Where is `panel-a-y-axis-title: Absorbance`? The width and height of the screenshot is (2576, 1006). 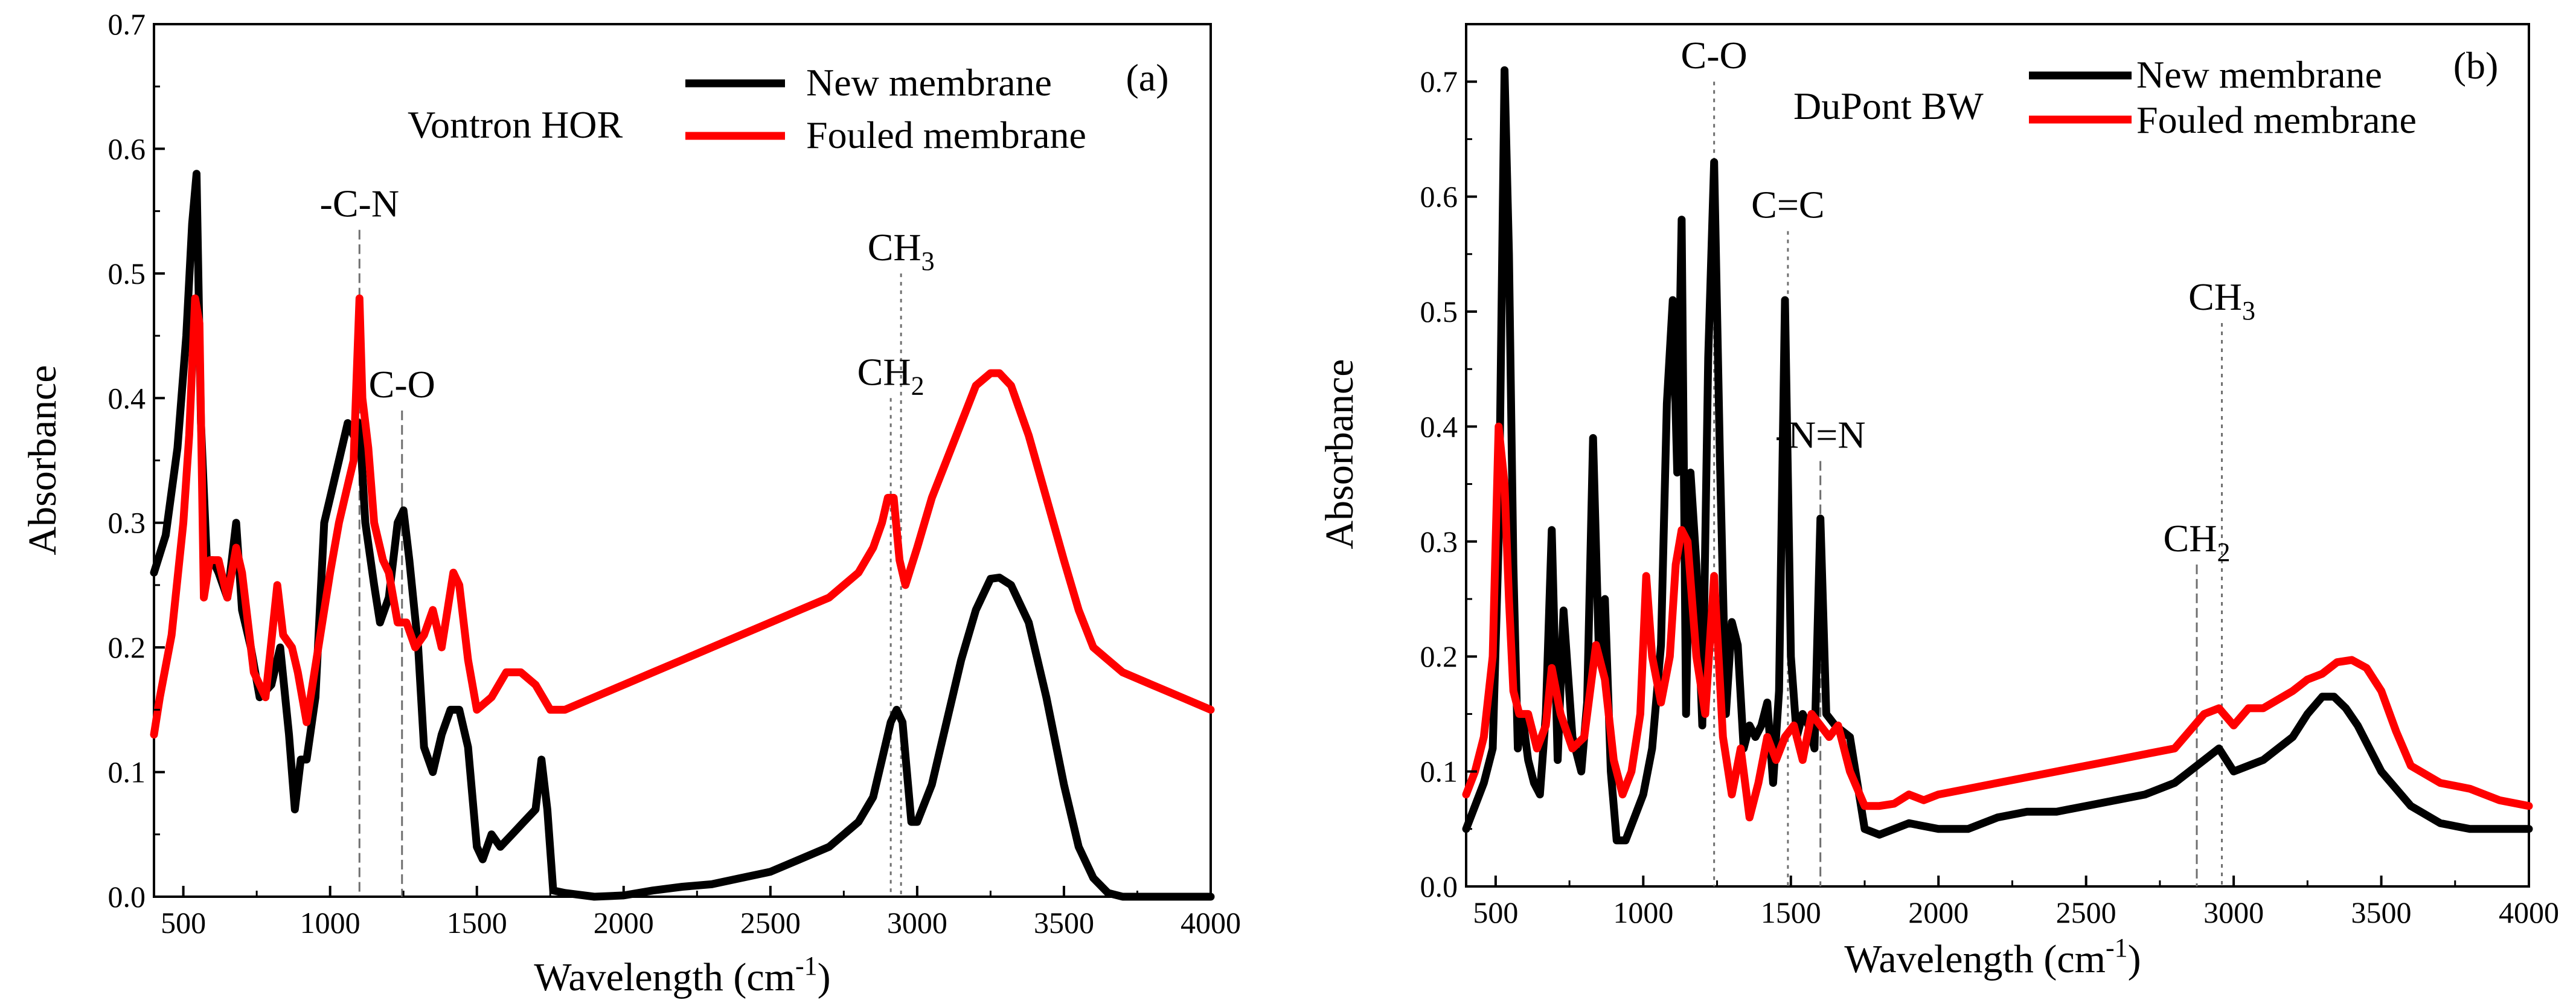
panel-a-y-axis-title: Absorbance is located at coordinates (43, 460).